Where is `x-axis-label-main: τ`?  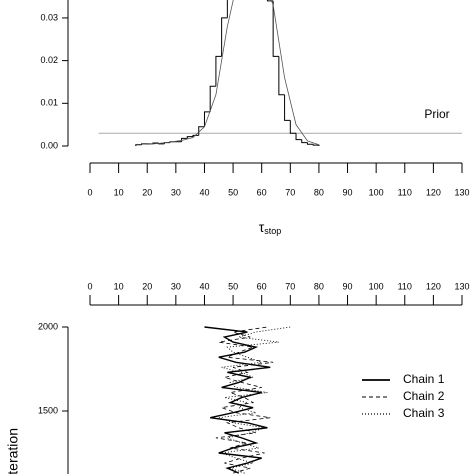 x-axis-label-main: τ is located at coordinates (262, 227).